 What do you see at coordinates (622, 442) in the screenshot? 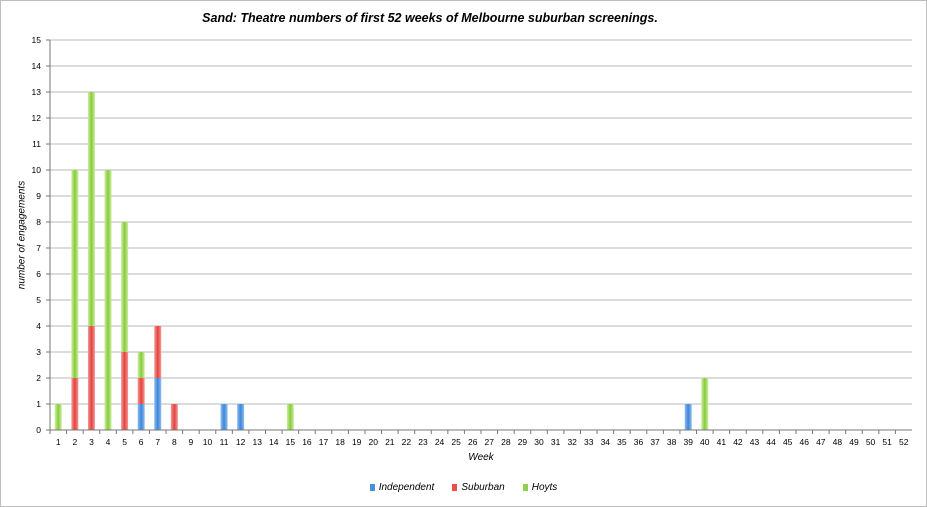
I see `x-tick-label: 35` at bounding box center [622, 442].